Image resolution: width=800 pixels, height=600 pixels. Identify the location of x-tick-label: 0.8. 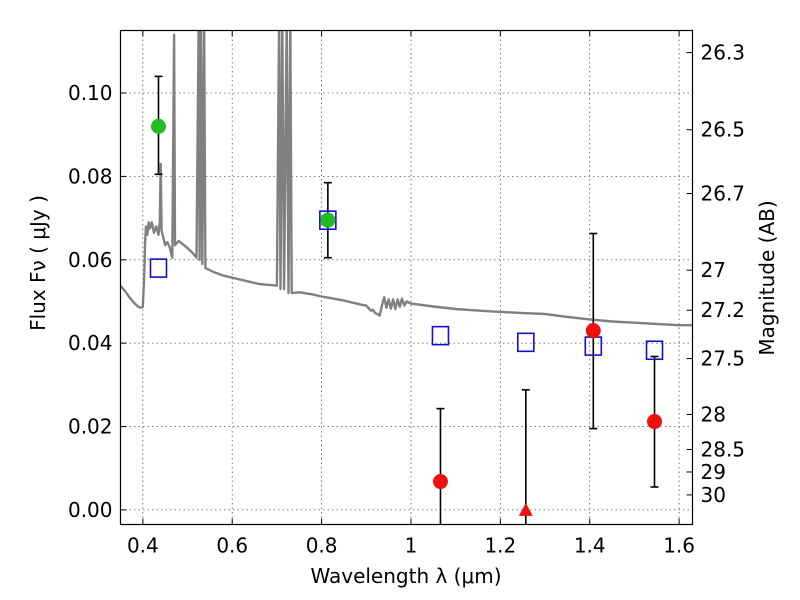
(322, 546).